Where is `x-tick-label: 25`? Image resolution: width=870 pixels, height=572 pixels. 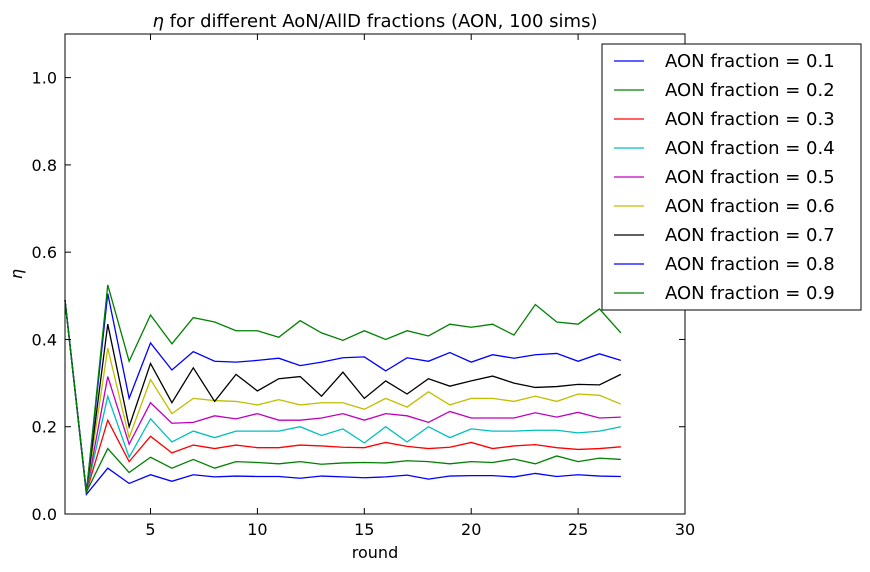 x-tick-label: 25 is located at coordinates (578, 529).